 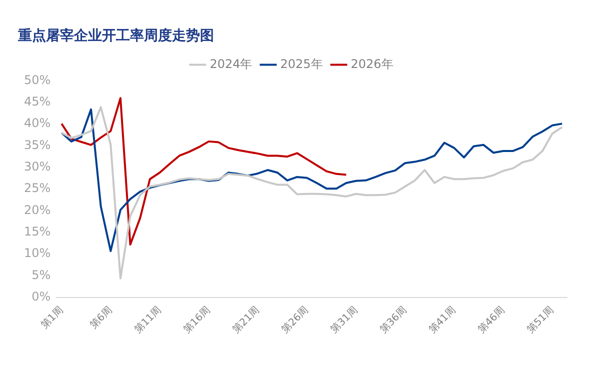 I want to click on x-tick-label: 第51周, so click(x=540, y=320).